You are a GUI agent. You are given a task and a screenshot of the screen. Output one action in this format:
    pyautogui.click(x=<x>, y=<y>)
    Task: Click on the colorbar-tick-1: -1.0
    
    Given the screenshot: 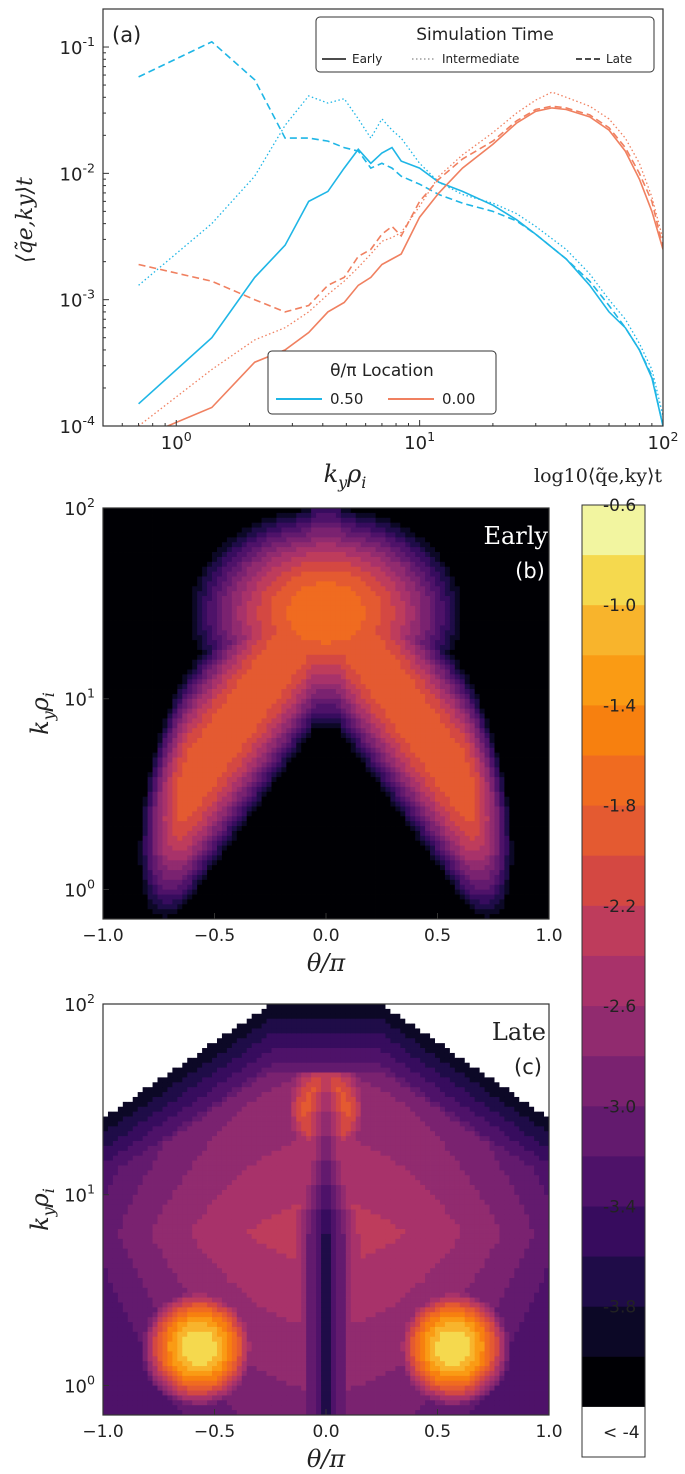 What is the action you would take?
    pyautogui.click(x=619, y=606)
    